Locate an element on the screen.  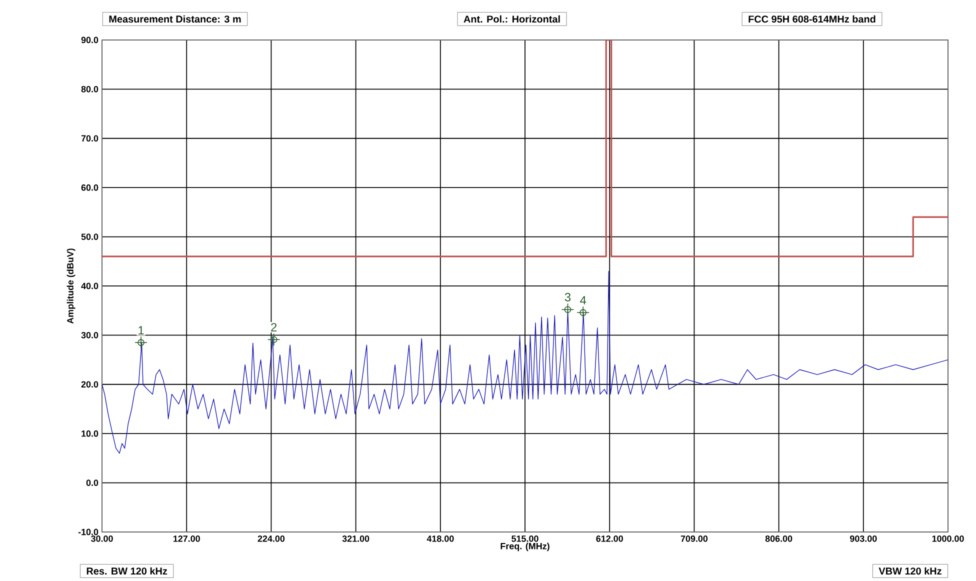
text: Measurement Distance: 3 m is located at coordinates (175, 19).